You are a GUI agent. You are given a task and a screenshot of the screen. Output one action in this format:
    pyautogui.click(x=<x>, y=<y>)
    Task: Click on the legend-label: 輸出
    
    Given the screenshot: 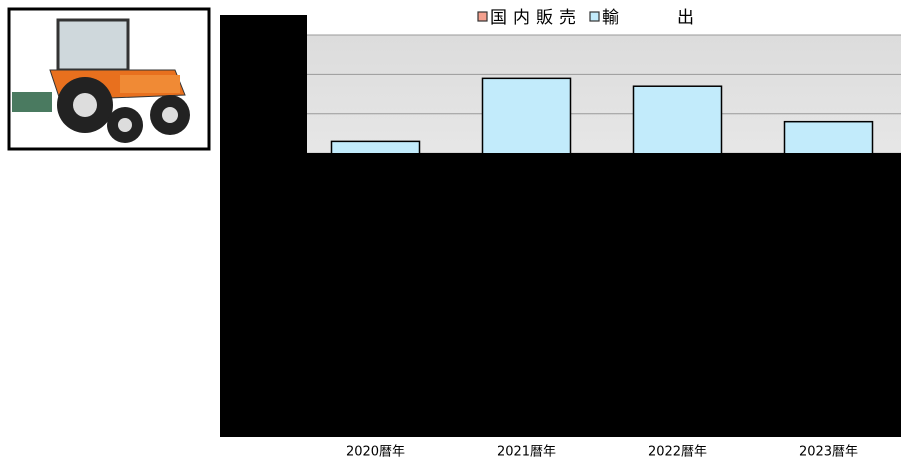 What is the action you would take?
    pyautogui.click(x=677, y=18)
    